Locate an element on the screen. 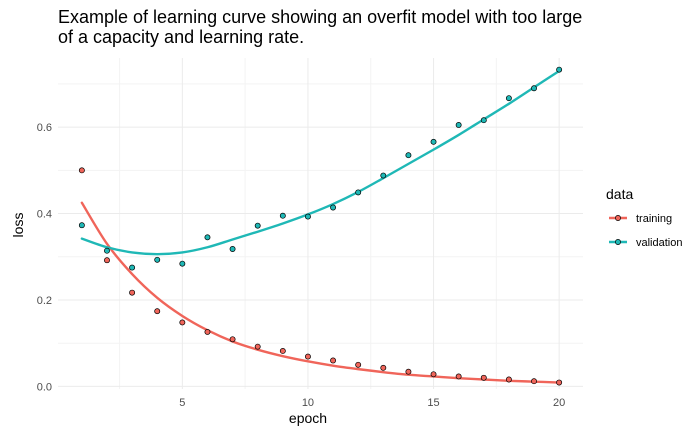 Image resolution: width=700 pixels, height=432 pixels. y-tick-label-0: 0.0 is located at coordinates (44, 387).